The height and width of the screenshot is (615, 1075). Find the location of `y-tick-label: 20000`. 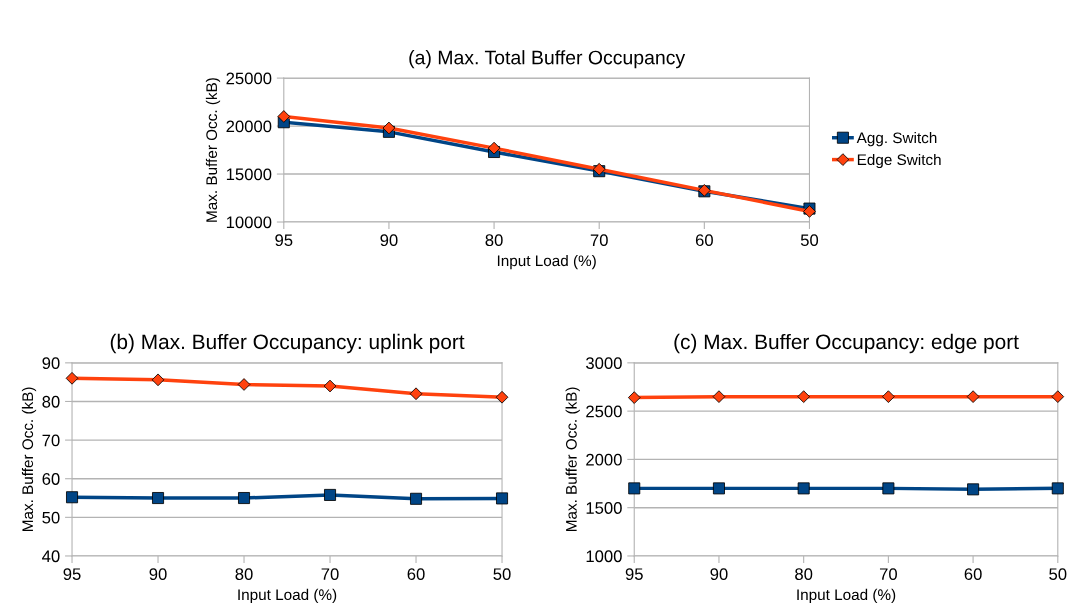

y-tick-label: 20000 is located at coordinates (249, 126).